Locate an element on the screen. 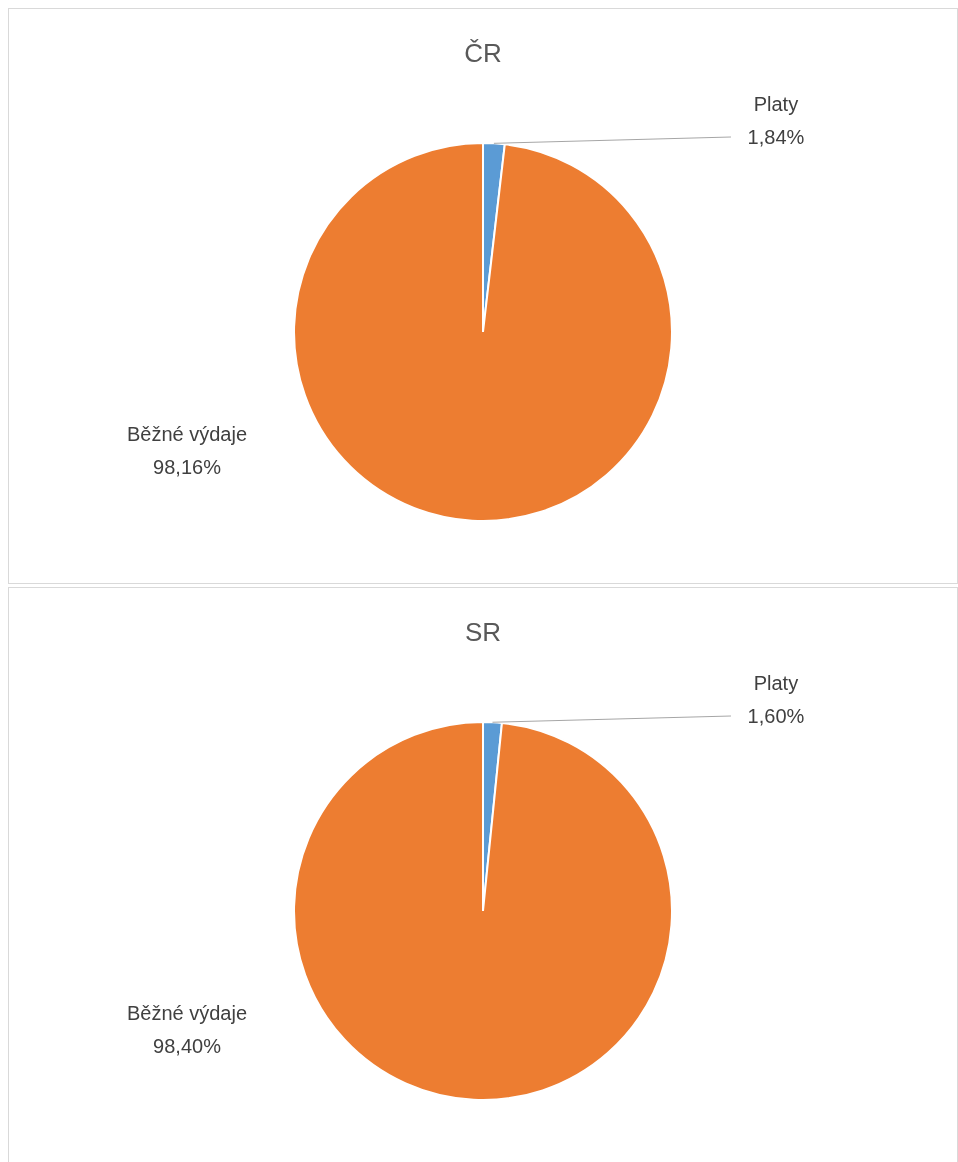 This screenshot has width=958, height=1162. chart-title: ČR is located at coordinates (483, 53).